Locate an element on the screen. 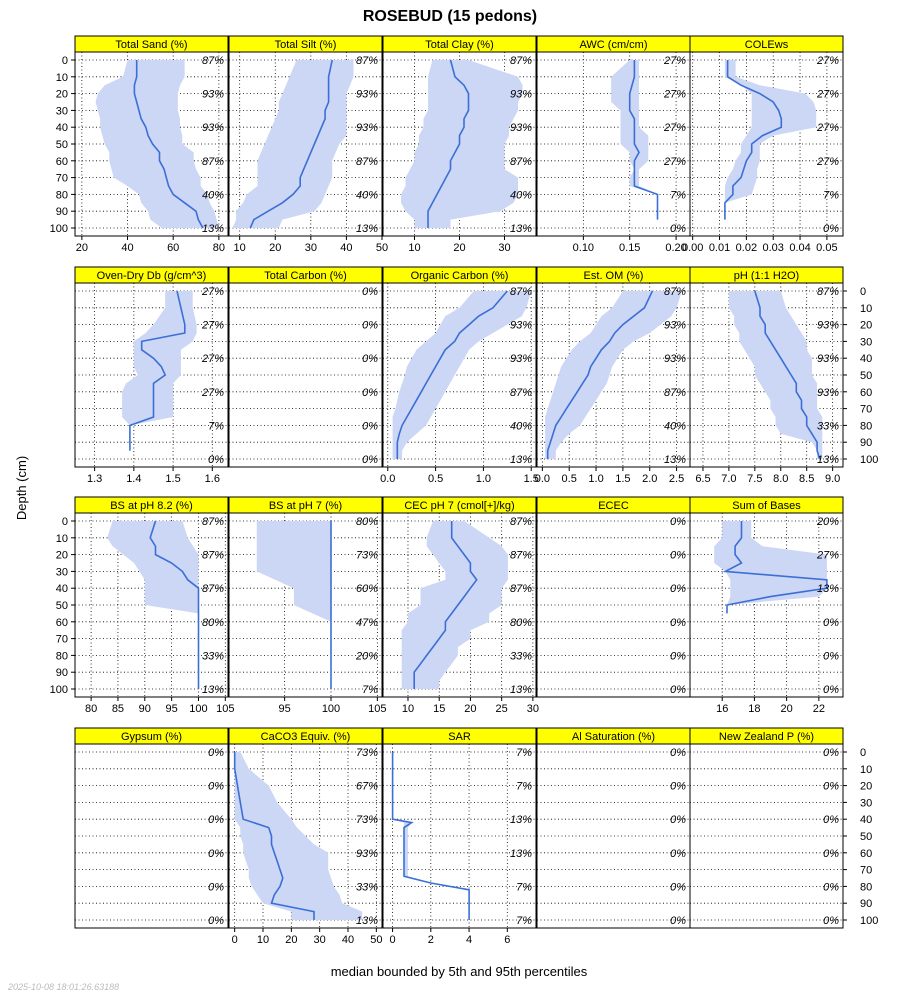 The width and height of the screenshot is (900, 1000). panel-frame-sar is located at coordinates (459, 836).